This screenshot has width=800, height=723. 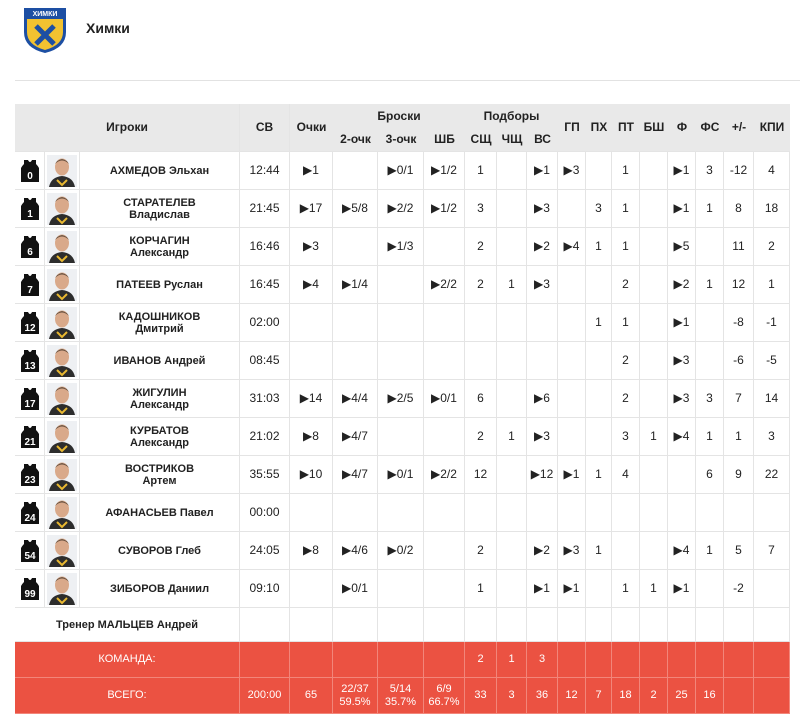 I want to click on stat-cell: 12, so click(x=739, y=285).